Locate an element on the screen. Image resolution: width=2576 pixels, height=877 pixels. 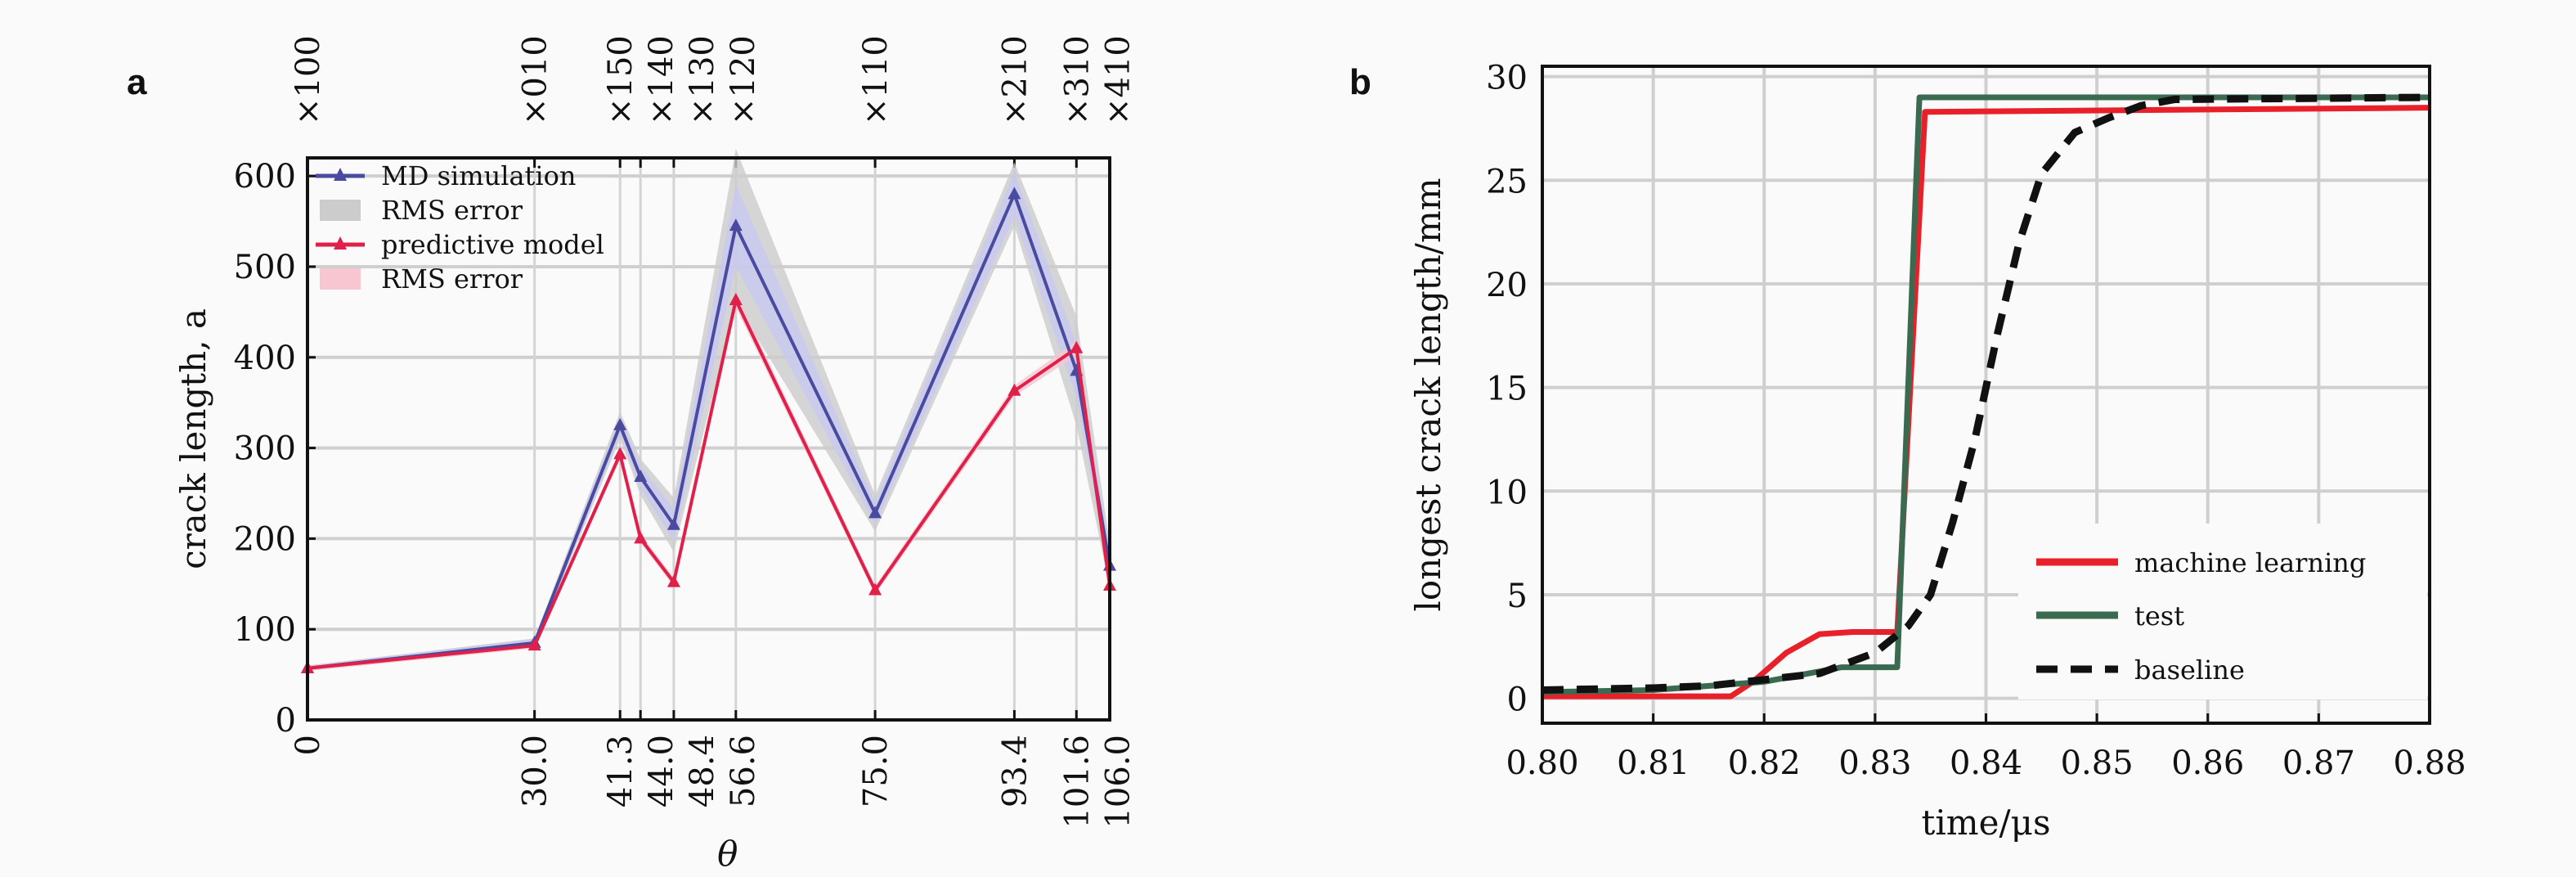
x-tick-label: 0.86 is located at coordinates (2207, 763).